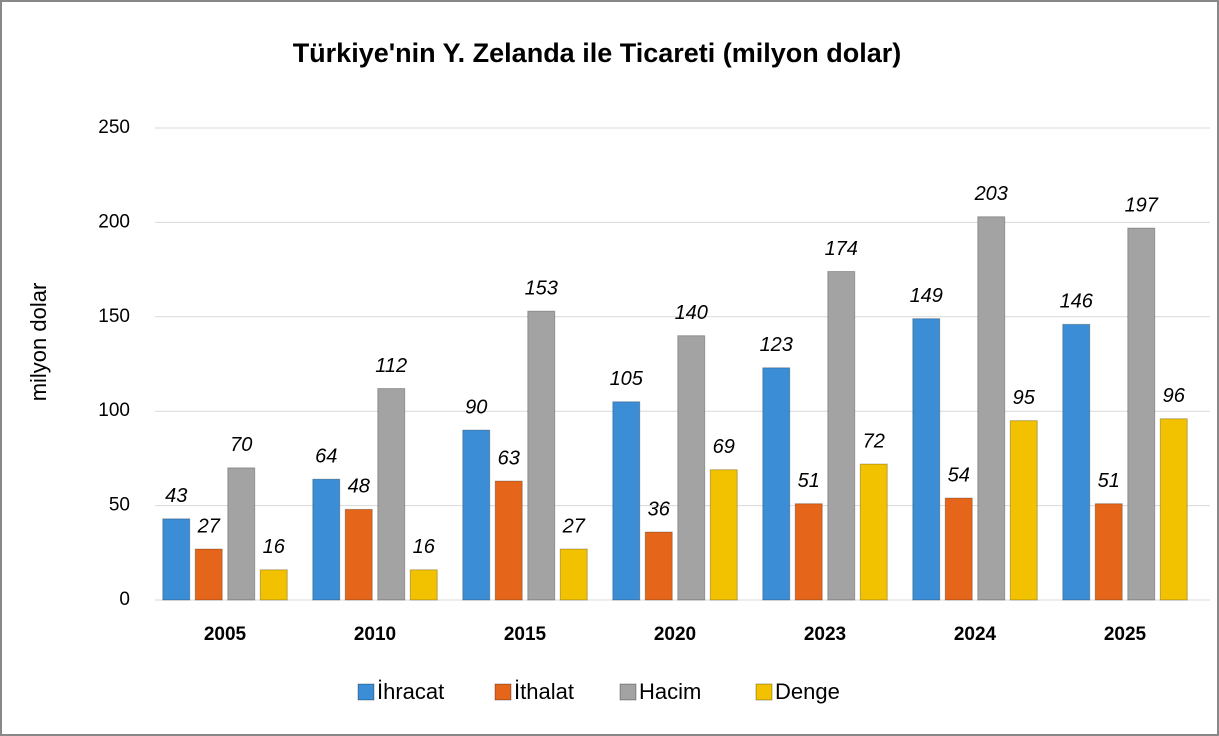  What do you see at coordinates (675, 634) in the screenshot?
I see `x-tick-label: 2020` at bounding box center [675, 634].